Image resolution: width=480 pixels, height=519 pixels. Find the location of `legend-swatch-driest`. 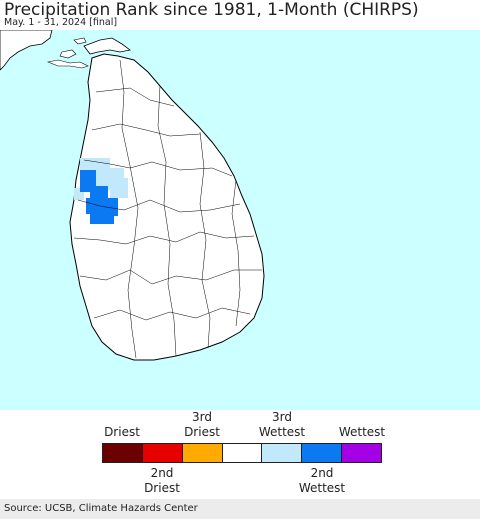

legend-swatch-driest is located at coordinates (123, 453).